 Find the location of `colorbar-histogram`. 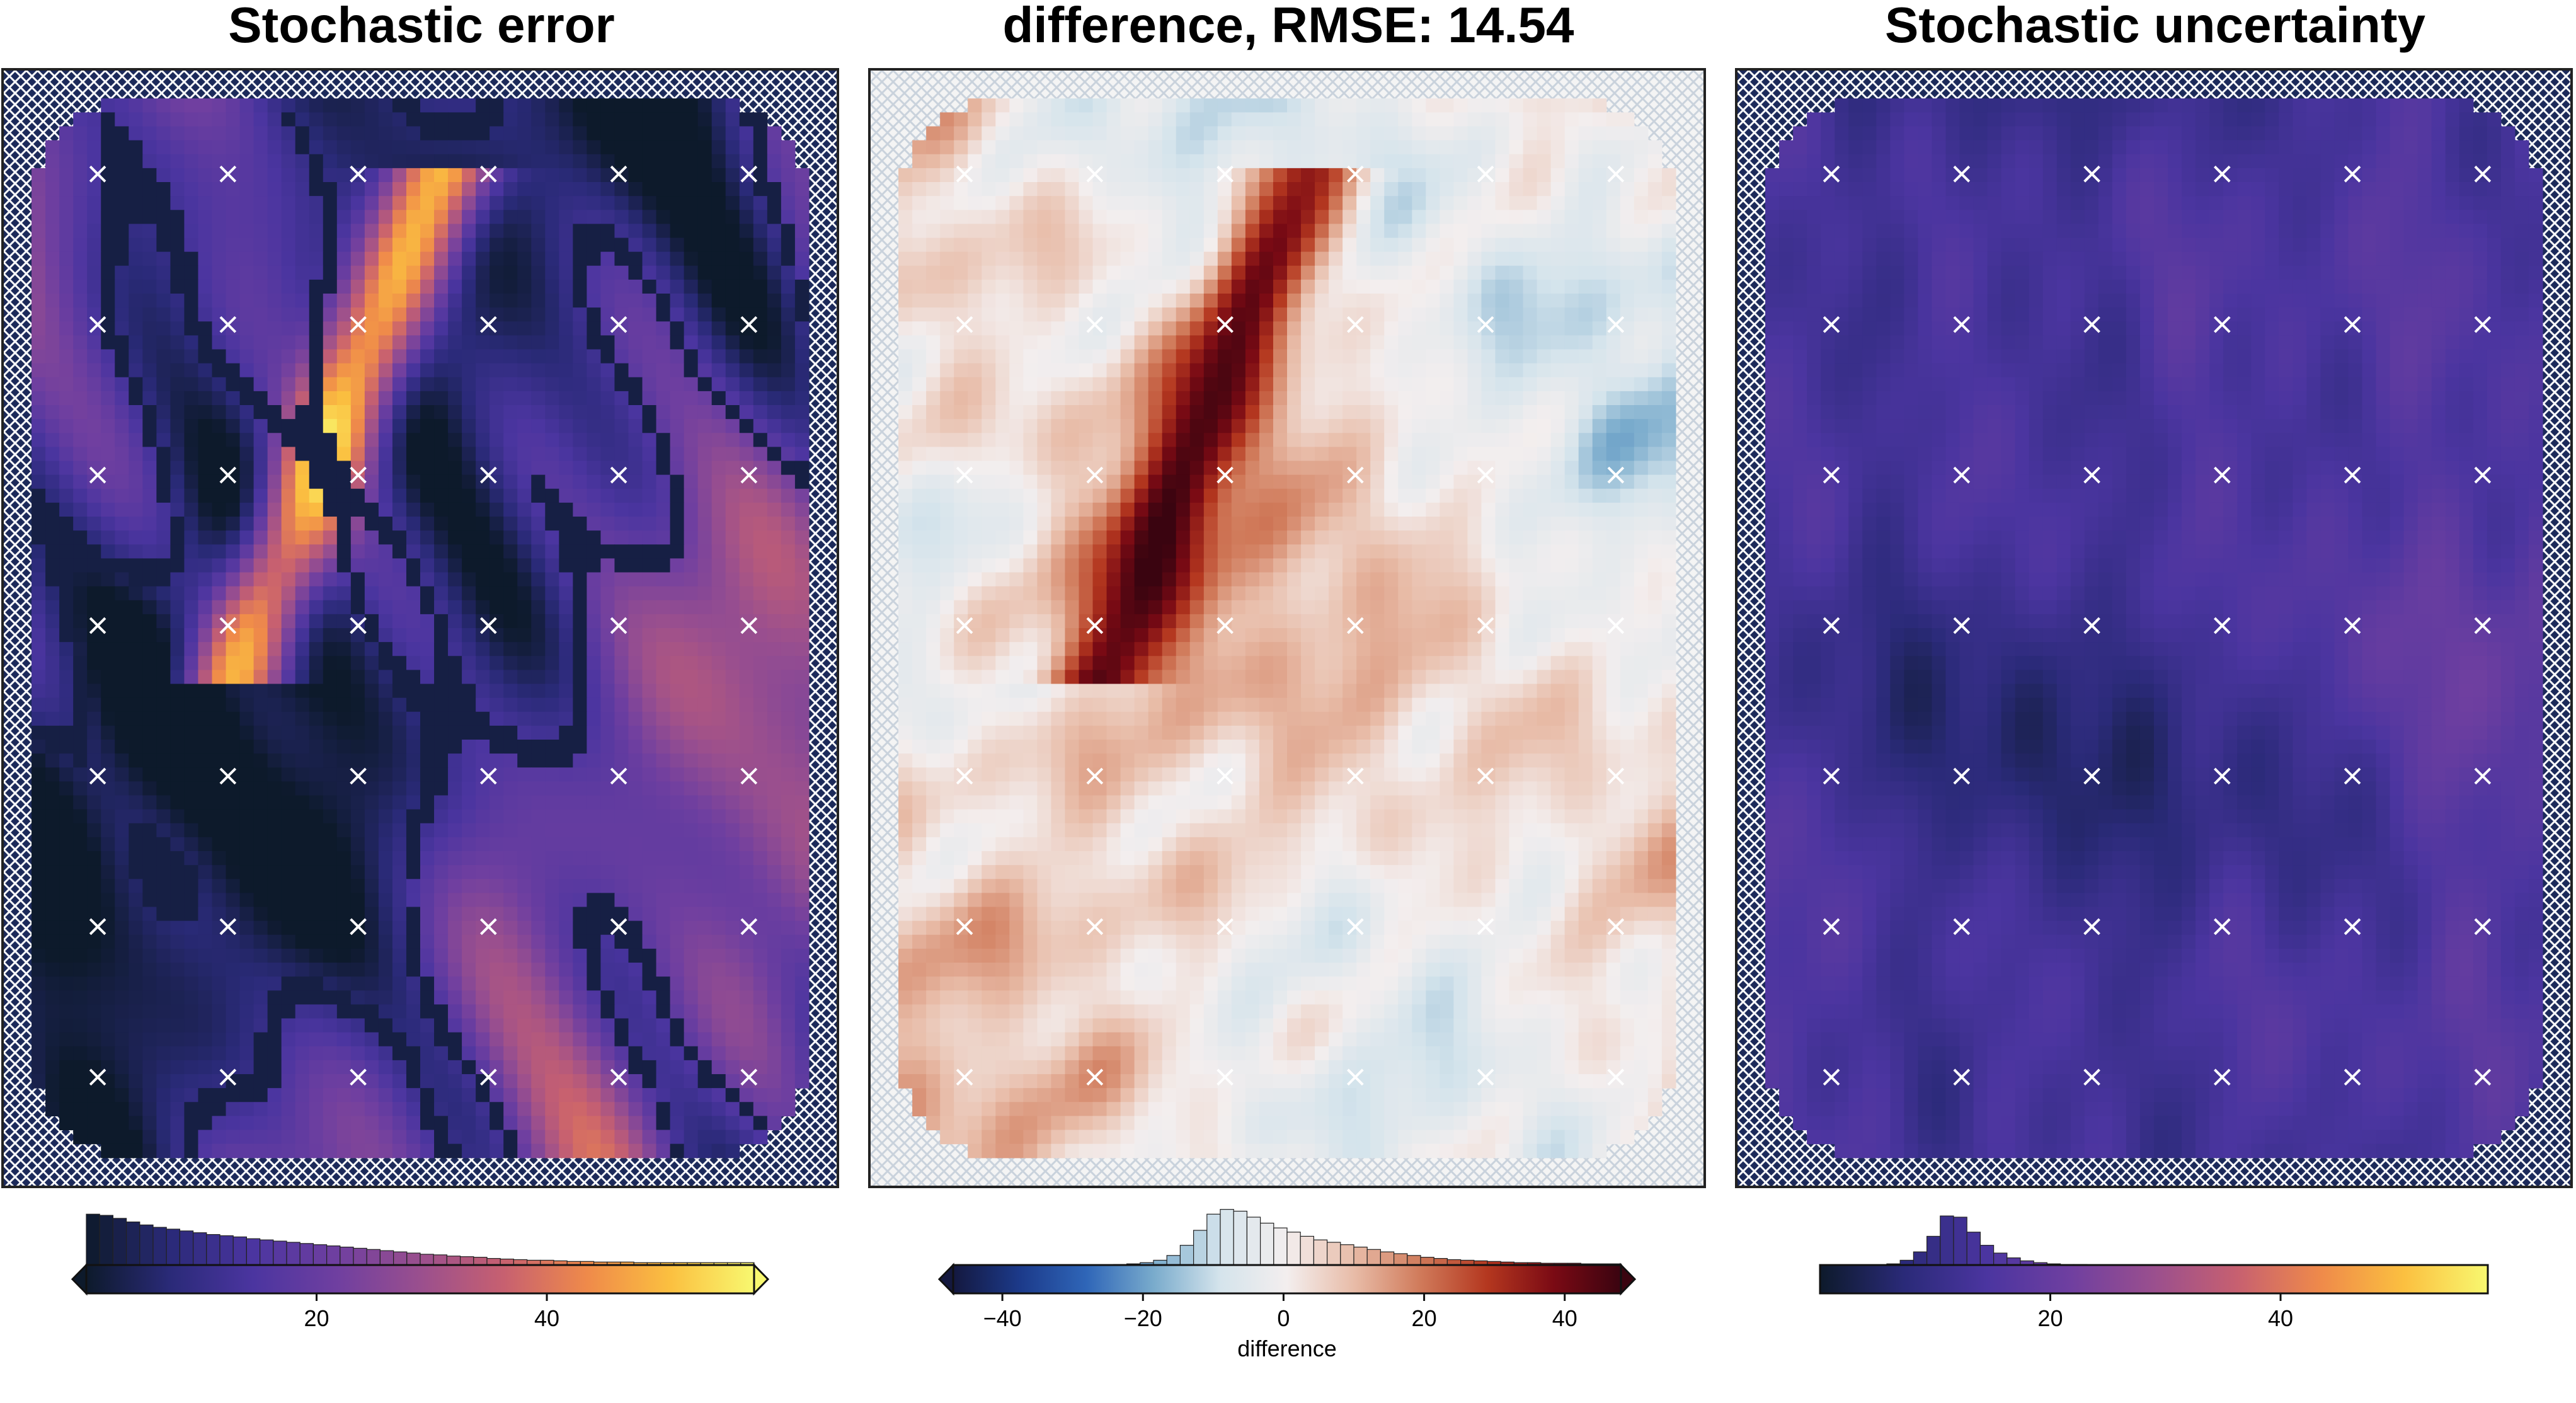

colorbar-histogram is located at coordinates (420, 1239).